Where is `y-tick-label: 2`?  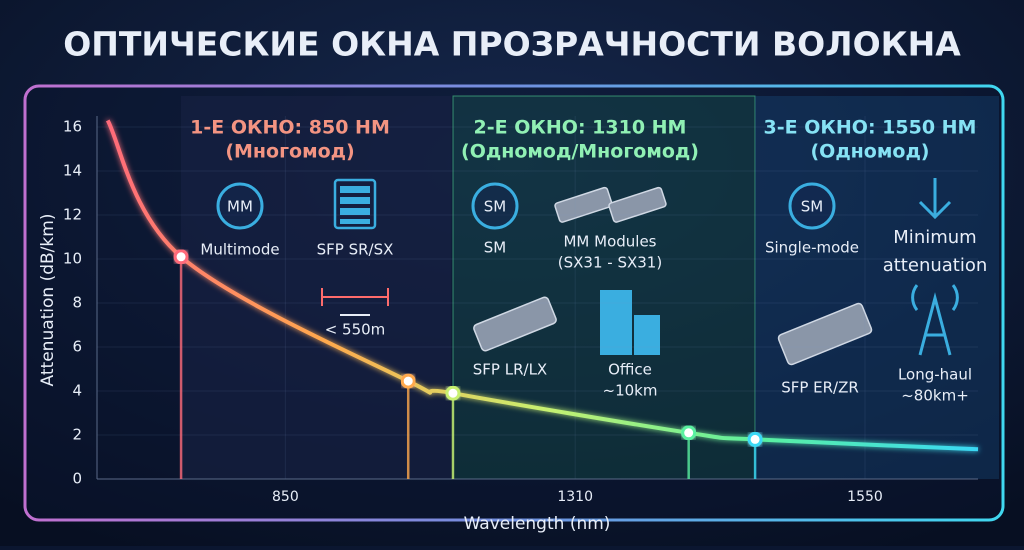 y-tick-label: 2 is located at coordinates (77, 435).